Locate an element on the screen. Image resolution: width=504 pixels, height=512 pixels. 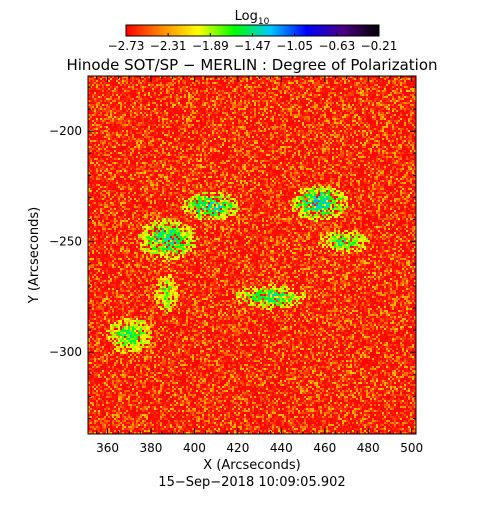
colorbar-tick-label: −1.05 is located at coordinates (294, 46).